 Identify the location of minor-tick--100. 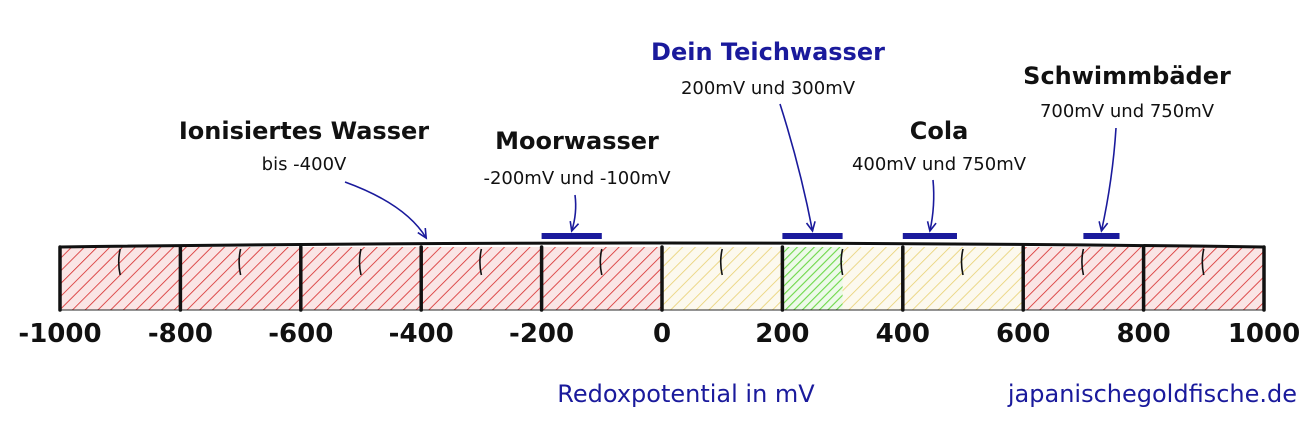
(601, 262).